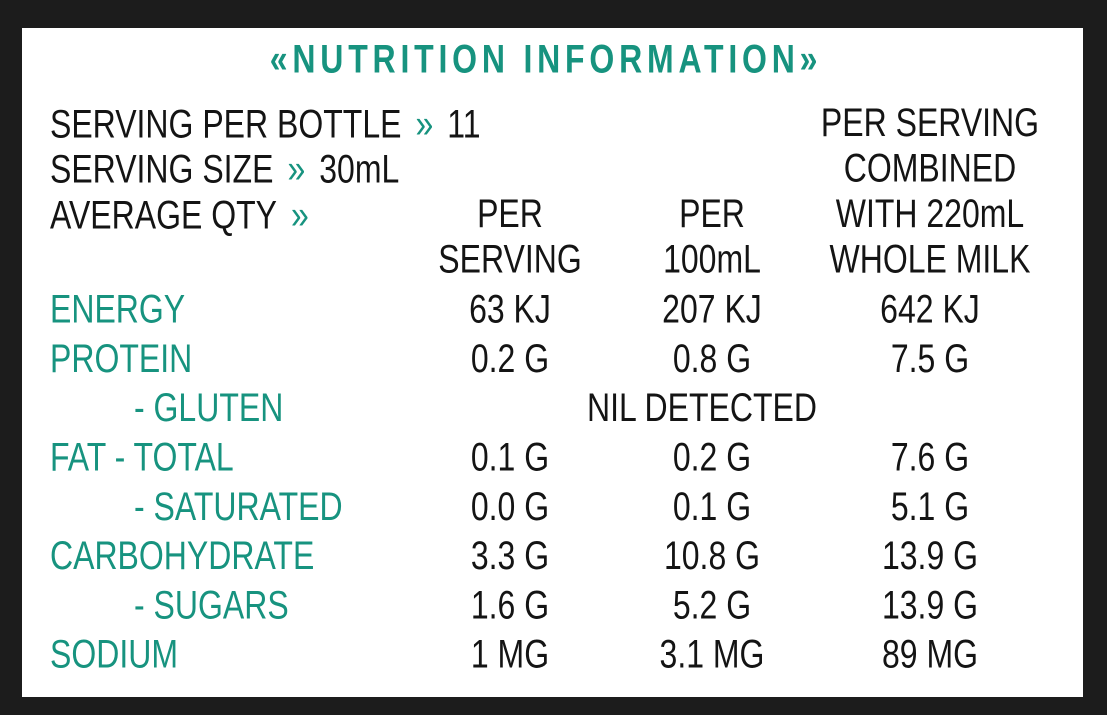  What do you see at coordinates (114, 653) in the screenshot?
I see `row-label: SODIUM` at bounding box center [114, 653].